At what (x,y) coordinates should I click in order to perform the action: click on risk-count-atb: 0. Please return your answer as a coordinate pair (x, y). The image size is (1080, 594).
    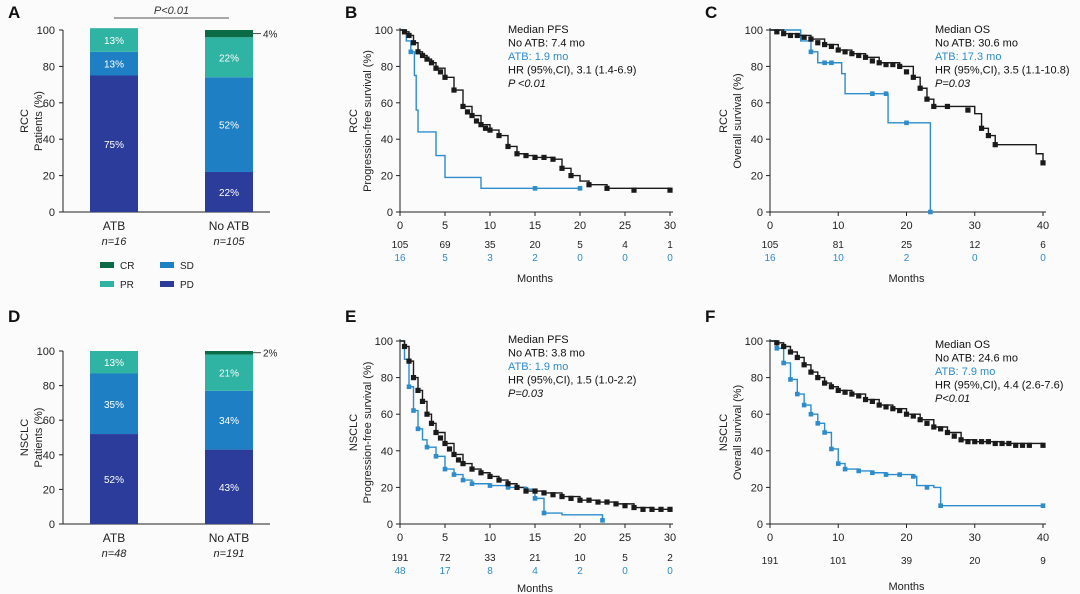
    Looking at the image, I should click on (625, 258).